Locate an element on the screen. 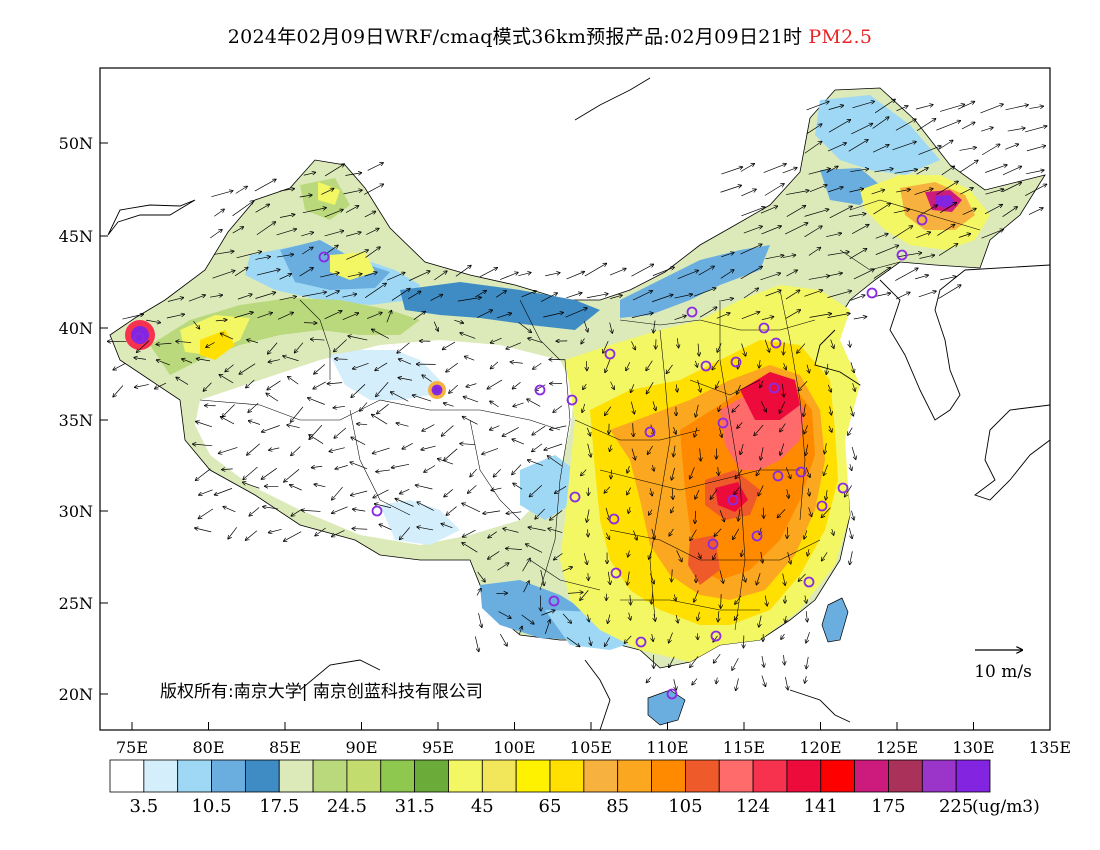  taiwan is located at coordinates (835, 620).